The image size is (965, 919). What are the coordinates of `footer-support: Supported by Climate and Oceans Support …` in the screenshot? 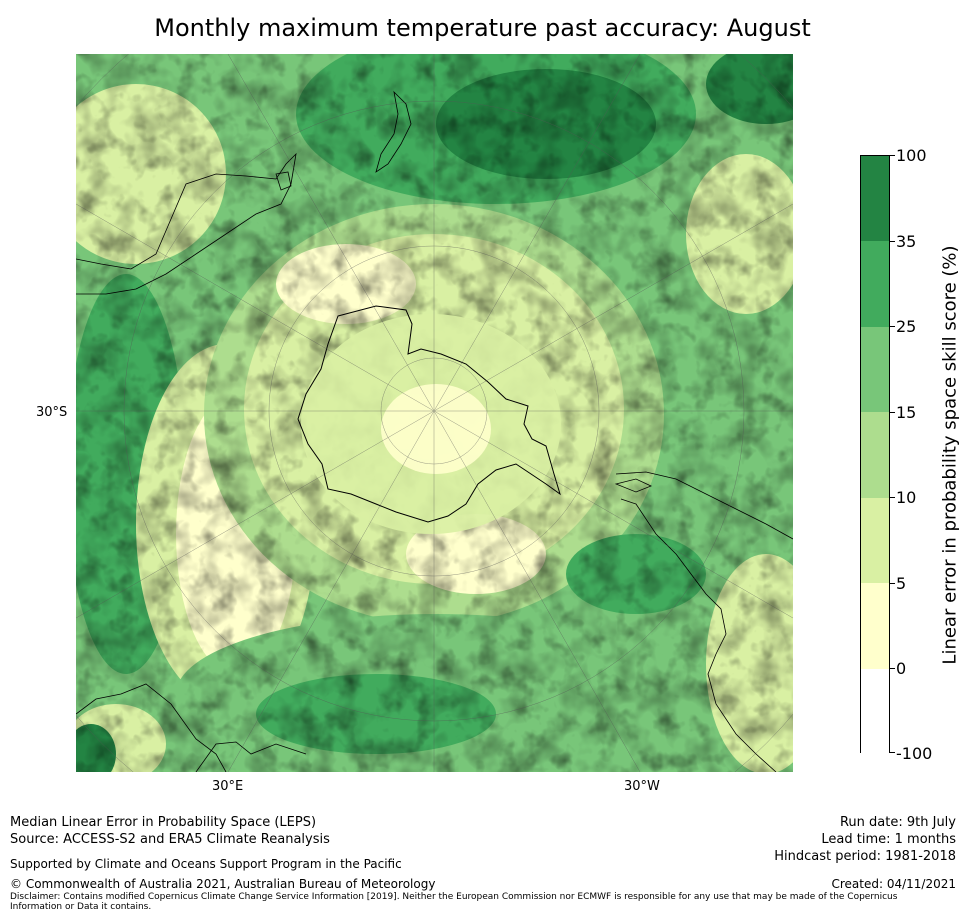 It's located at (206, 864).